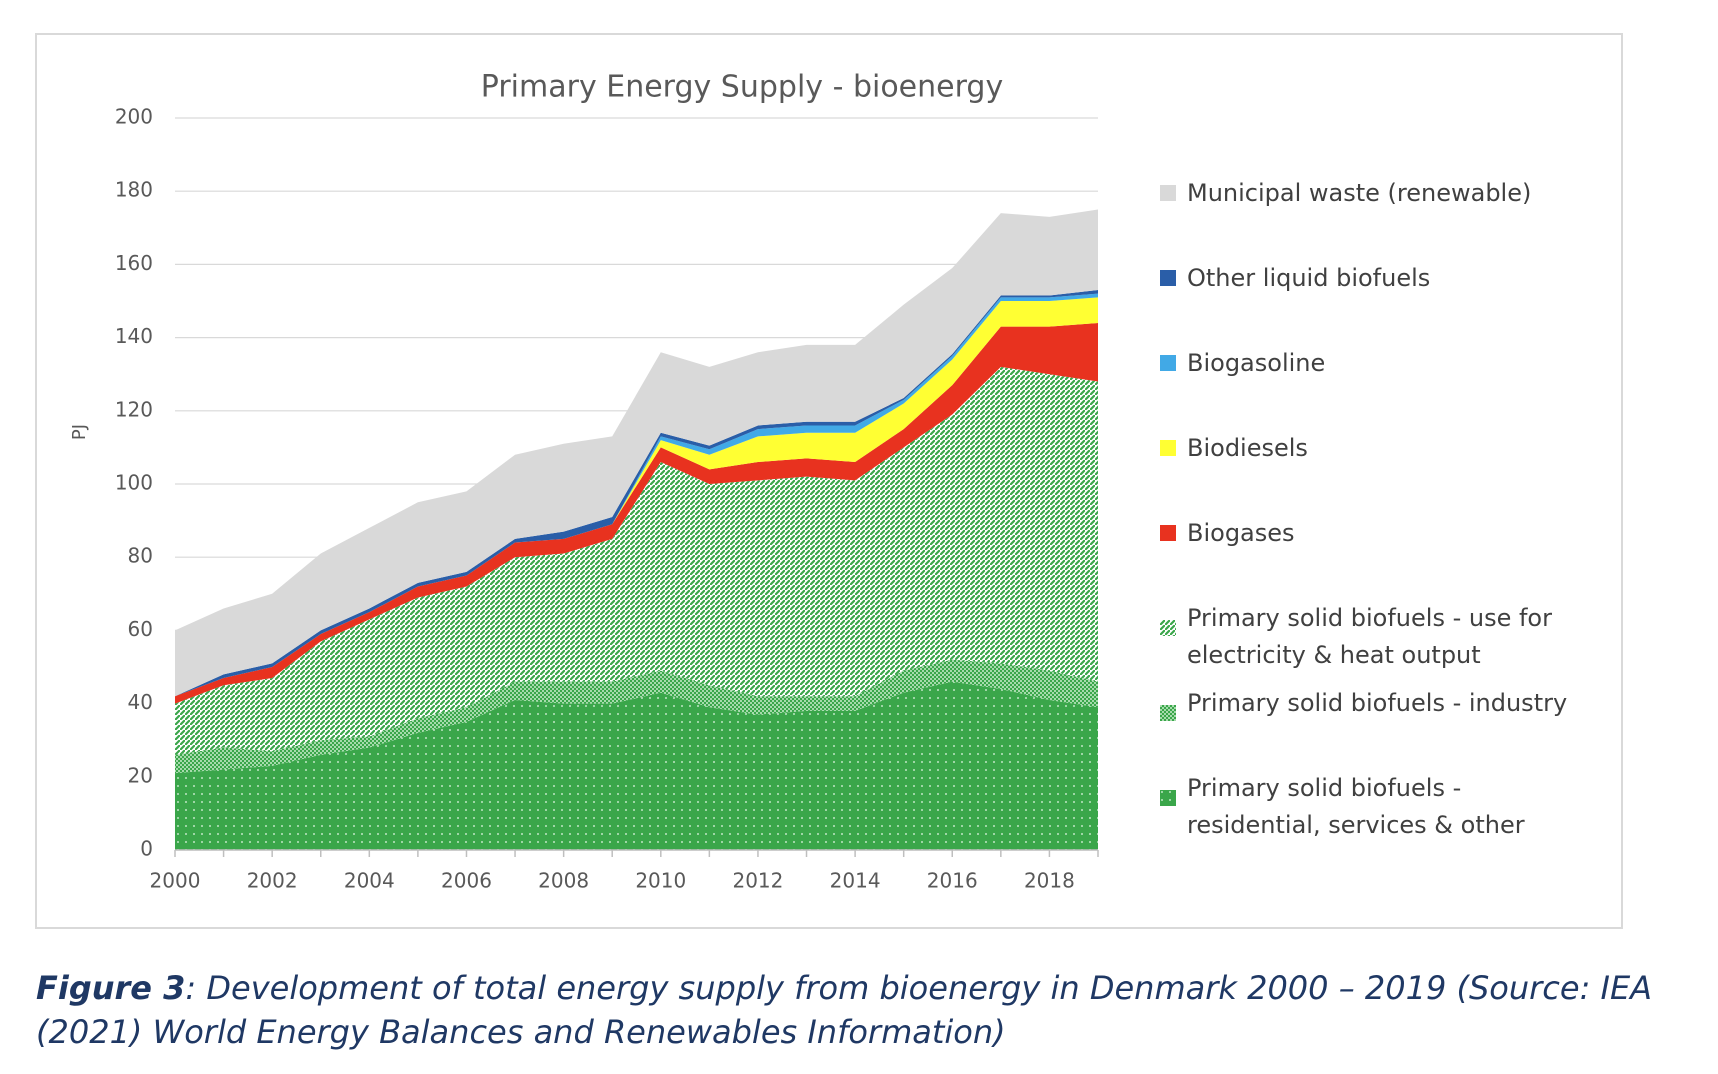  Describe the element at coordinates (140, 702) in the screenshot. I see `y-tick-label: 40` at that location.